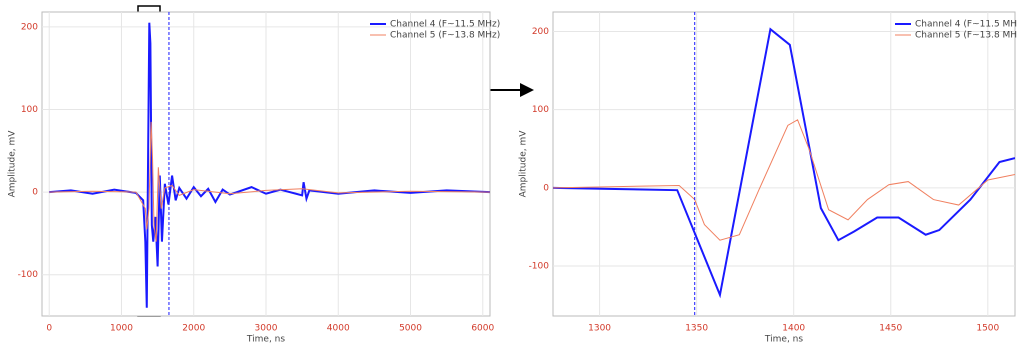 Image resolution: width=1017 pixels, height=348 pixels. I want to click on x-tick-label: 6000, so click(482, 329).